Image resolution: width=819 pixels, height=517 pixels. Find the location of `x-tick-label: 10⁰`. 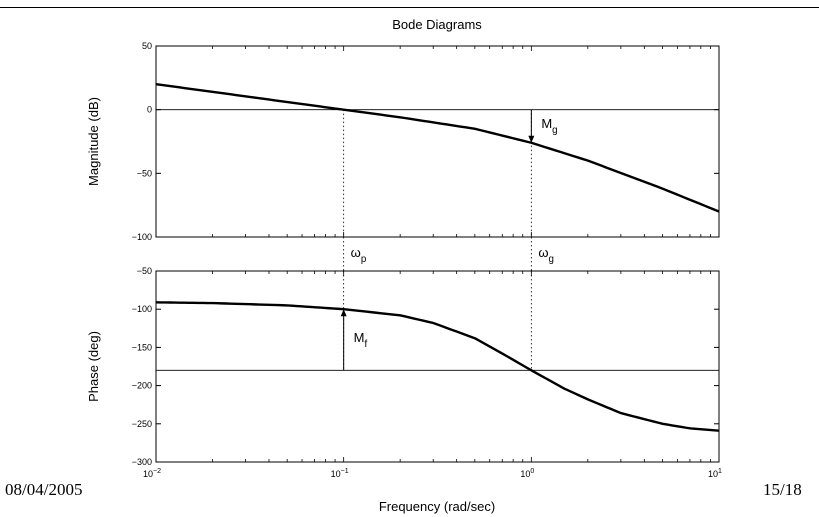

x-tick-label: 10⁰ is located at coordinates (527, 473).